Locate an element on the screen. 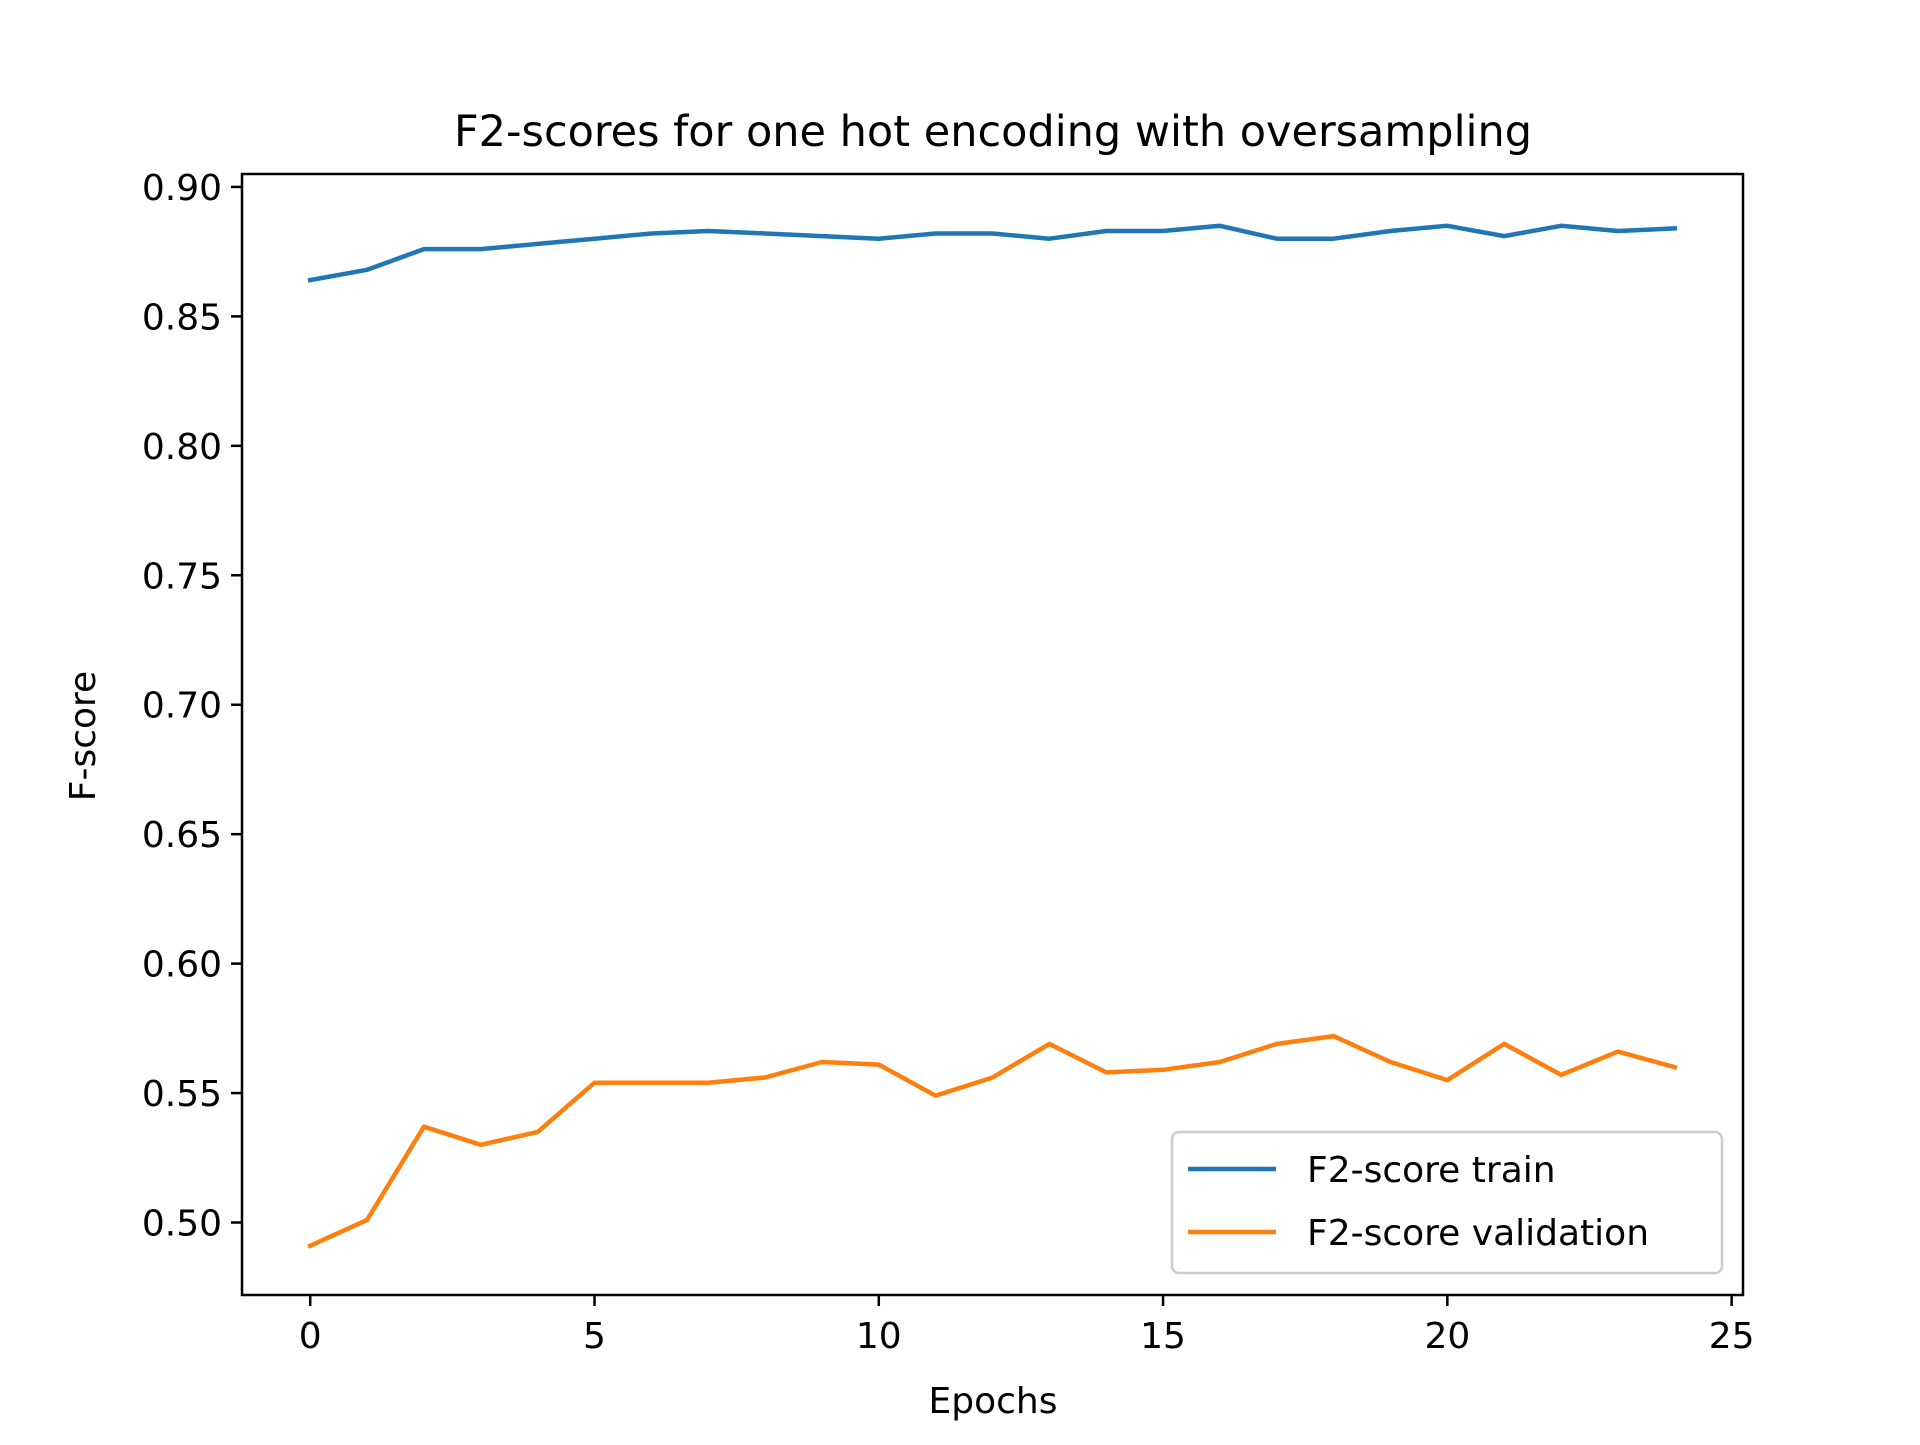 The height and width of the screenshot is (1445, 1920). y-tick-label: 0.90 is located at coordinates (182, 188).